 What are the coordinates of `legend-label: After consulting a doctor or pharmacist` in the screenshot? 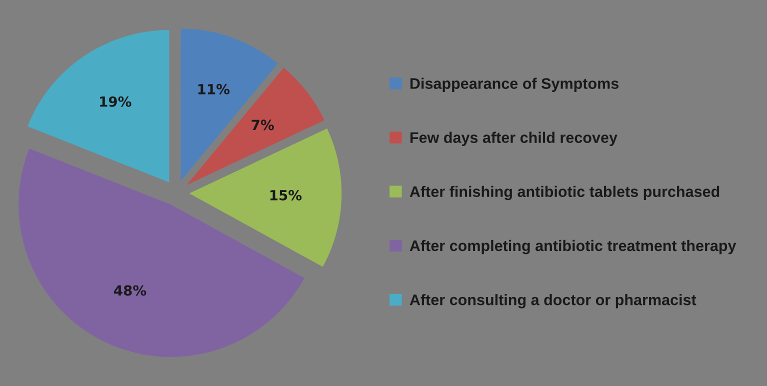 It's located at (553, 301).